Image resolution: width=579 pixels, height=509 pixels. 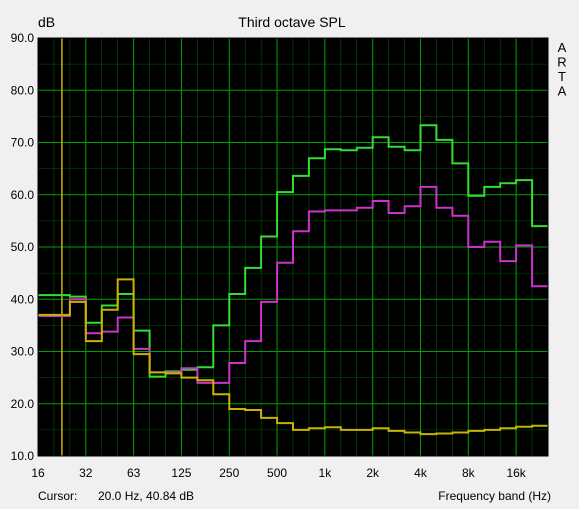 I want to click on brand-letter: R, so click(x=561, y=62).